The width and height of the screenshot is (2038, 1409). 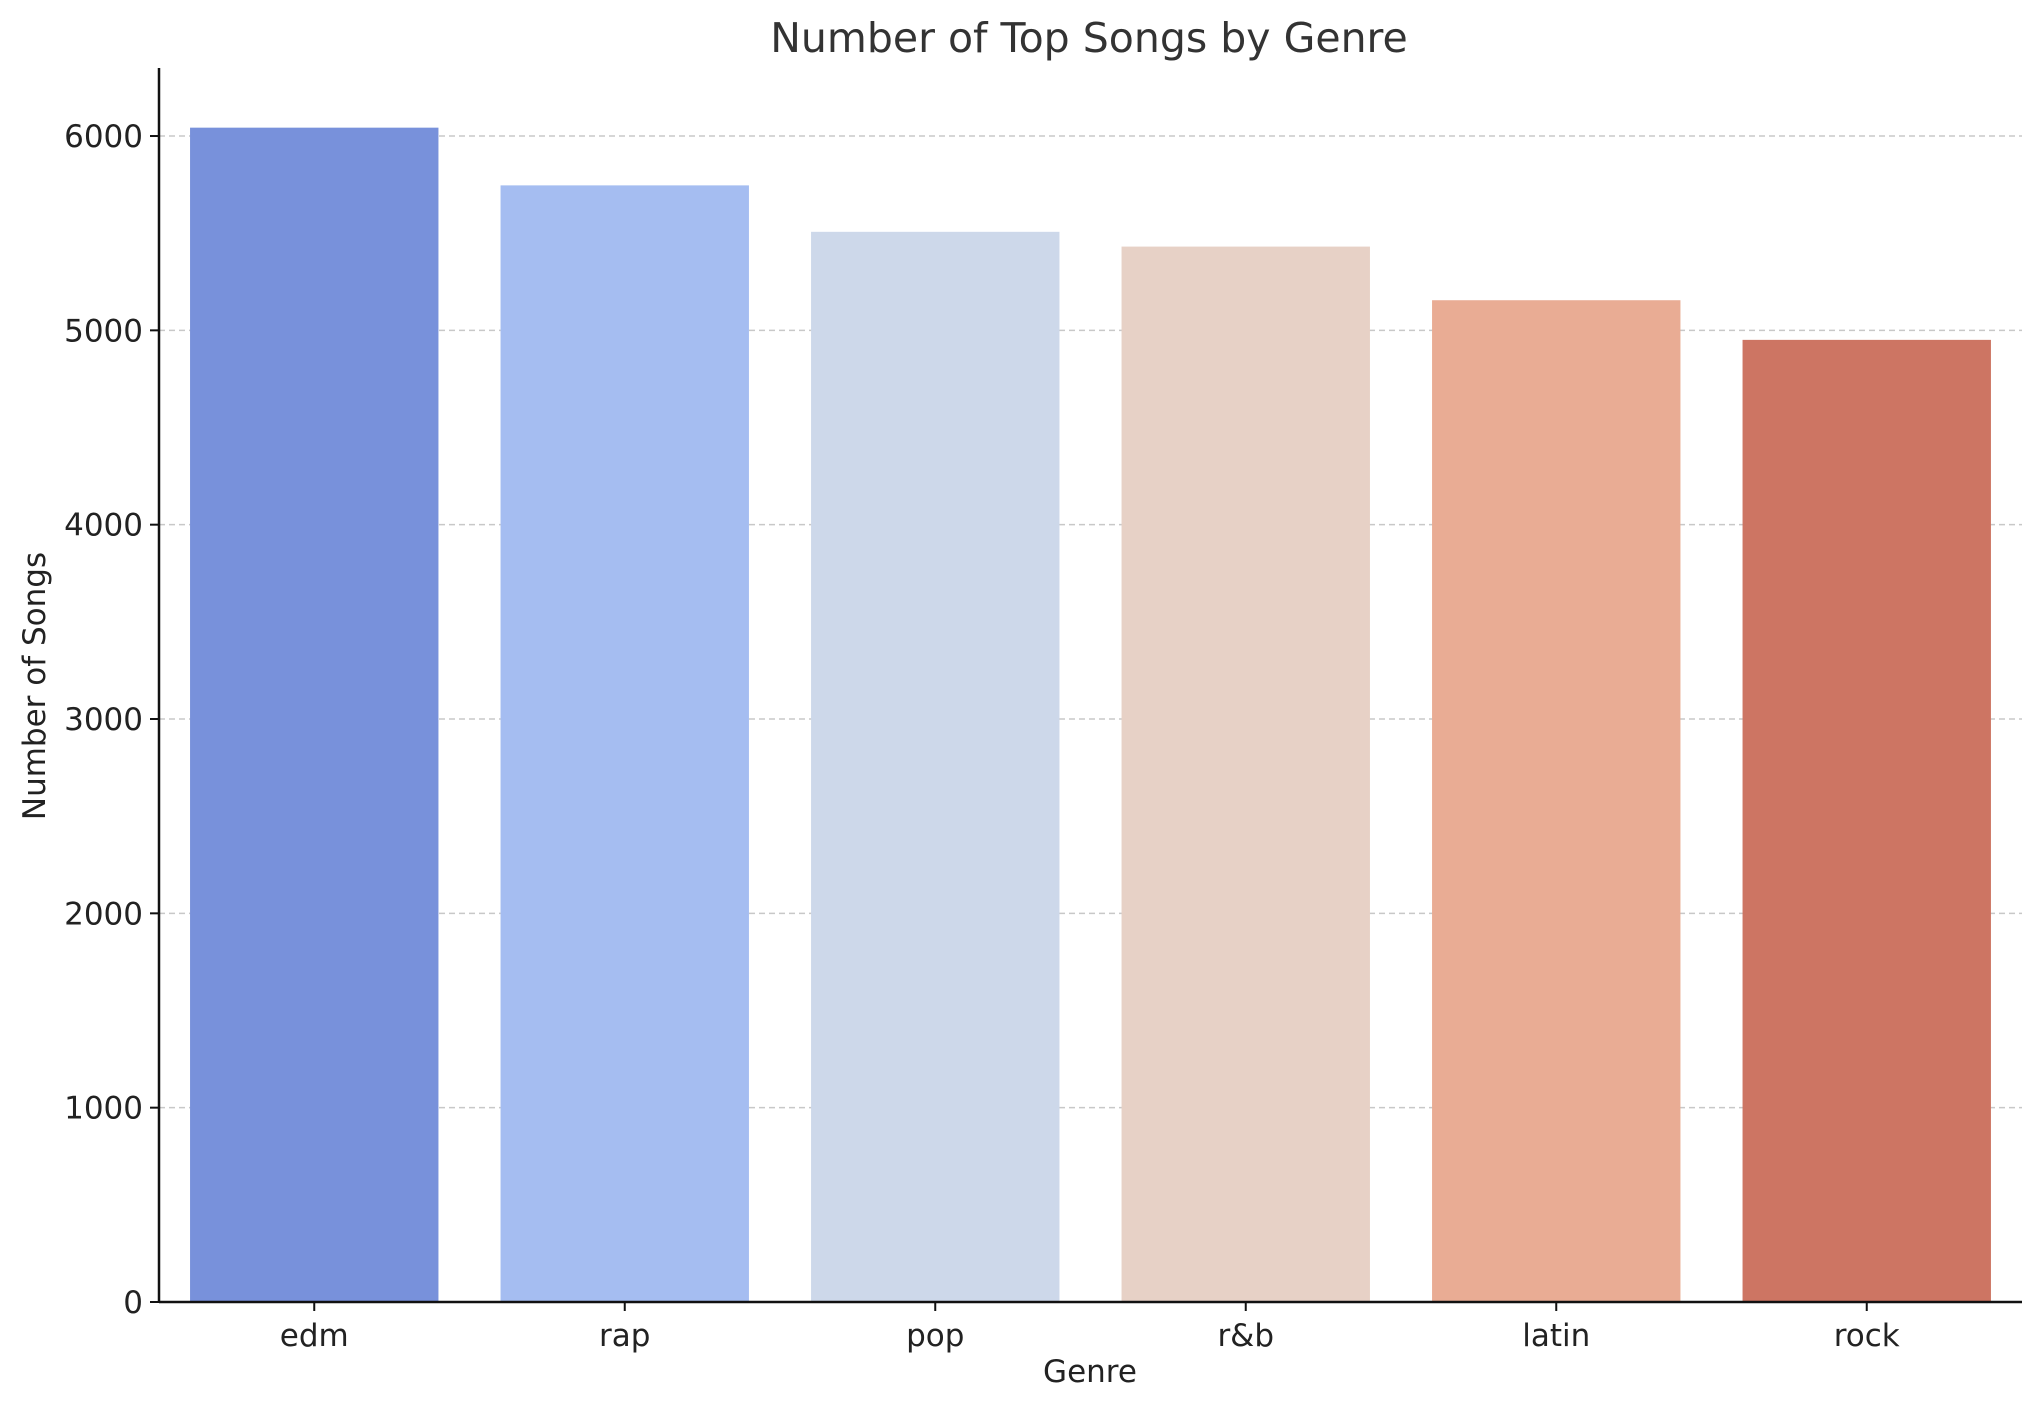 What do you see at coordinates (103, 526) in the screenshot?
I see `y-tick-label: 4000` at bounding box center [103, 526].